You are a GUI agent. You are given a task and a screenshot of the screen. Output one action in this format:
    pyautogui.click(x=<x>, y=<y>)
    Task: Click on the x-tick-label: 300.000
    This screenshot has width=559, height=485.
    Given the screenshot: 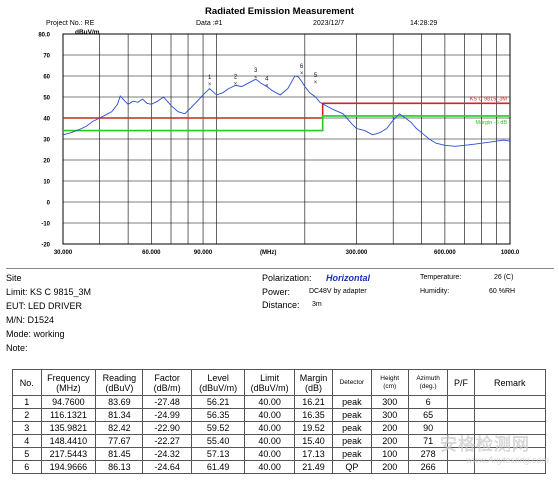 What is the action you would take?
    pyautogui.click(x=357, y=253)
    